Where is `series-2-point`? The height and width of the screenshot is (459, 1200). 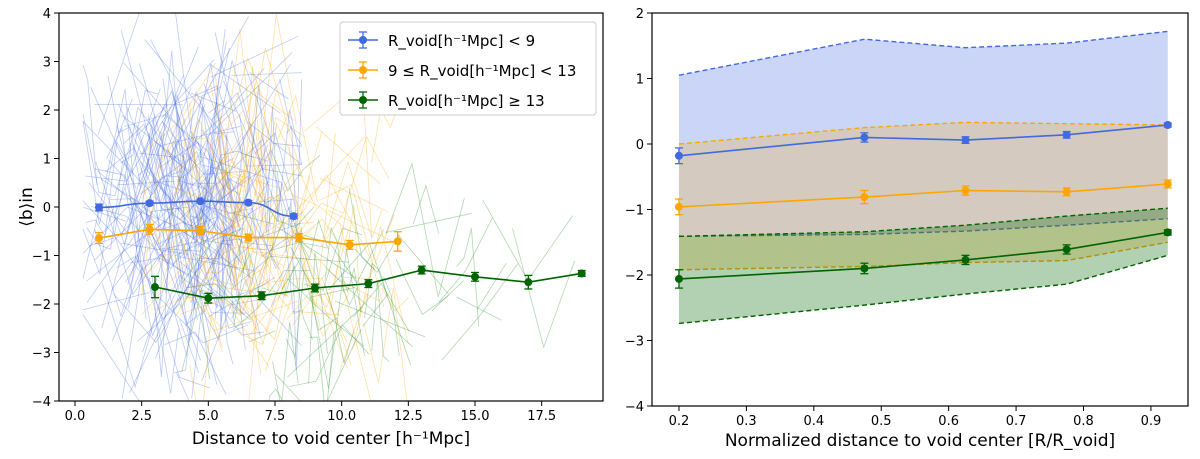 series-2-point is located at coordinates (368, 283).